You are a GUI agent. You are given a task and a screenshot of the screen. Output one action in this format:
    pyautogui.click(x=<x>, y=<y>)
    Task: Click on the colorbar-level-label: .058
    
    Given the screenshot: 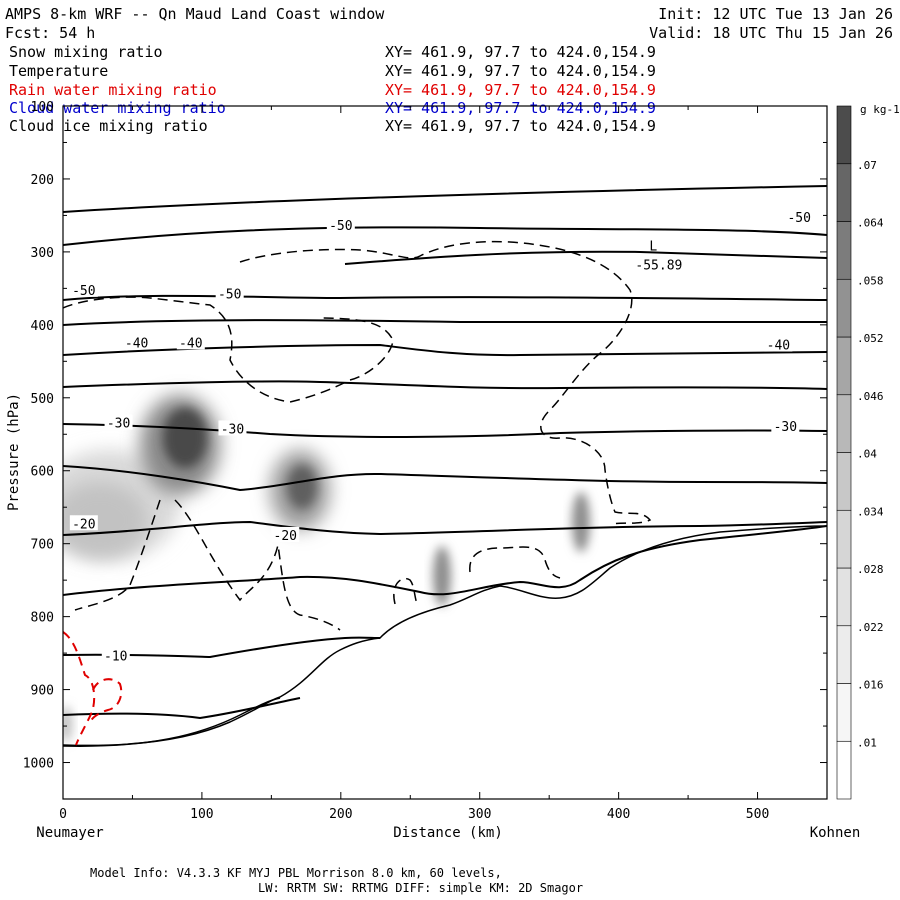 What is the action you would take?
    pyautogui.click(x=870, y=280)
    